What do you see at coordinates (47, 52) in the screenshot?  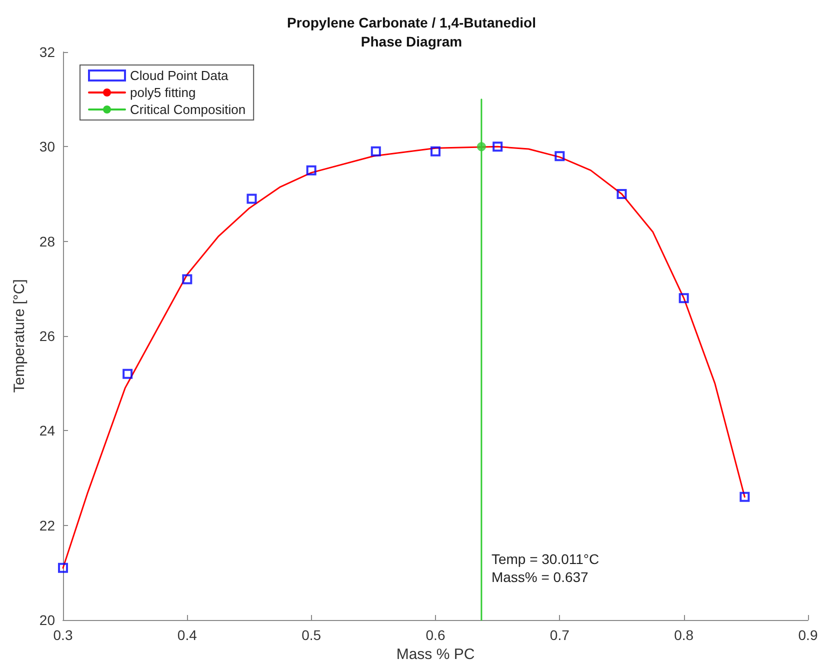 I see `y-tick-label: 32` at bounding box center [47, 52].